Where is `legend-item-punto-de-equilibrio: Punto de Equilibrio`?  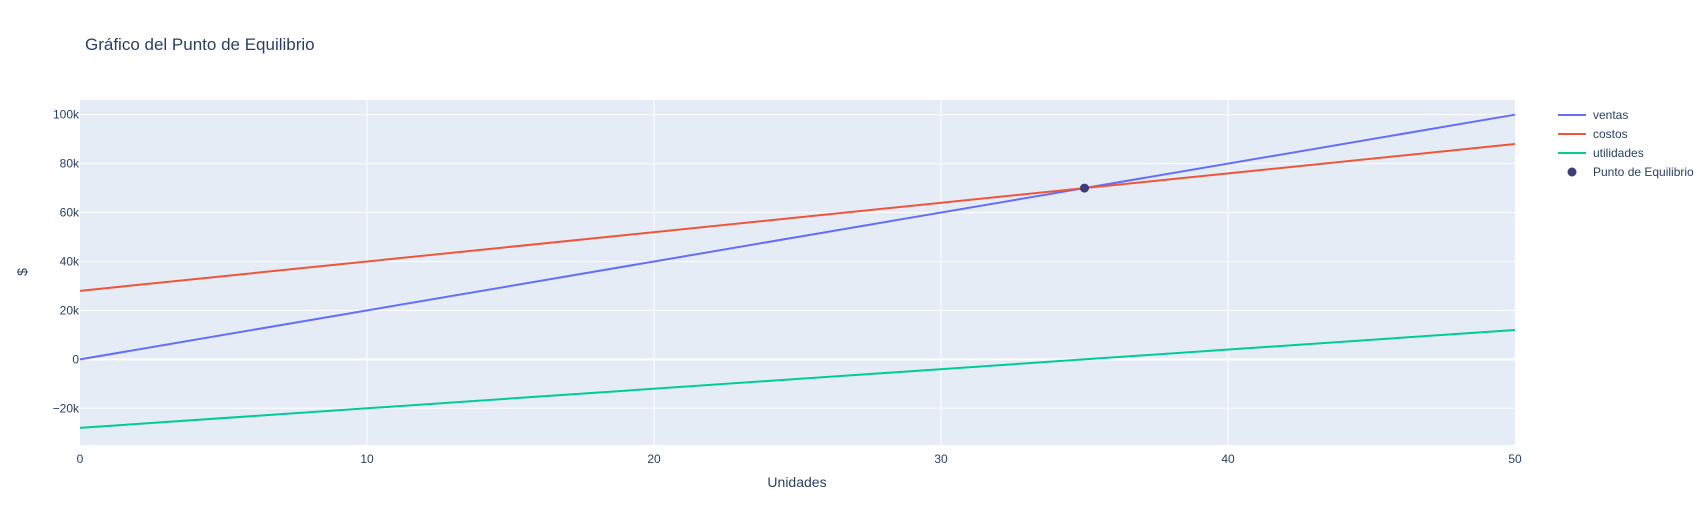
legend-item-punto-de-equilibrio: Punto de Equilibrio is located at coordinates (1631, 172).